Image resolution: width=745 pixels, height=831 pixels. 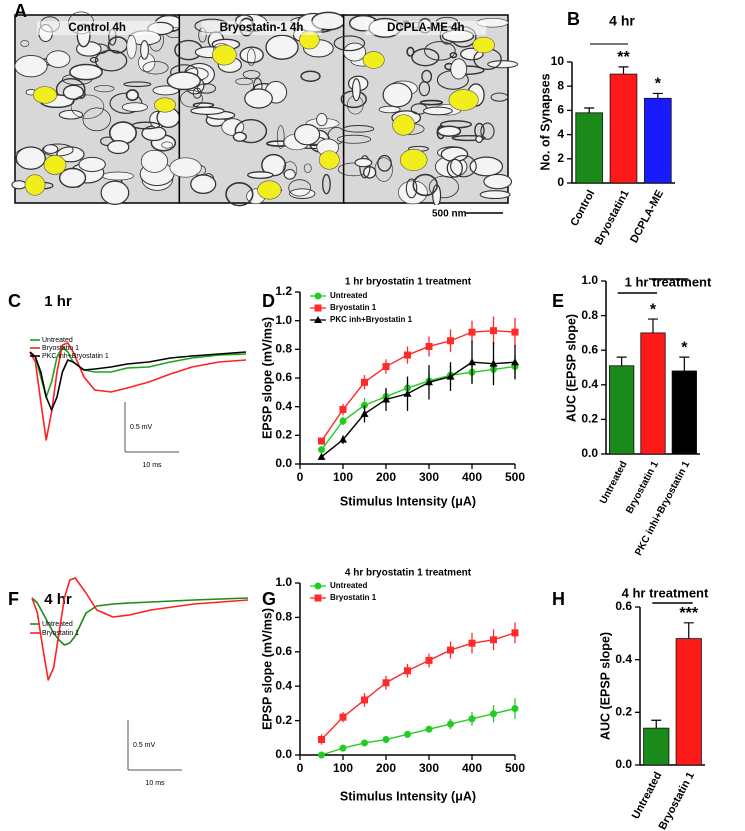 What do you see at coordinates (647, 795) in the screenshot?
I see `x-tick-label: Untreated` at bounding box center [647, 795].